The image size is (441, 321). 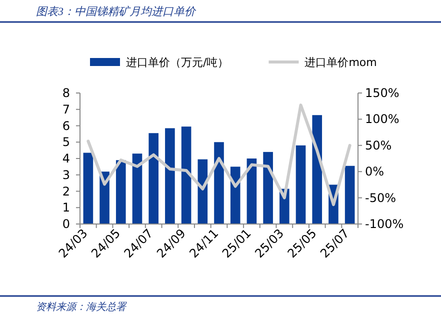 What do you see at coordinates (177, 62) in the screenshot?
I see `legend-label: 进口单价（万元/吨）` at bounding box center [177, 62].